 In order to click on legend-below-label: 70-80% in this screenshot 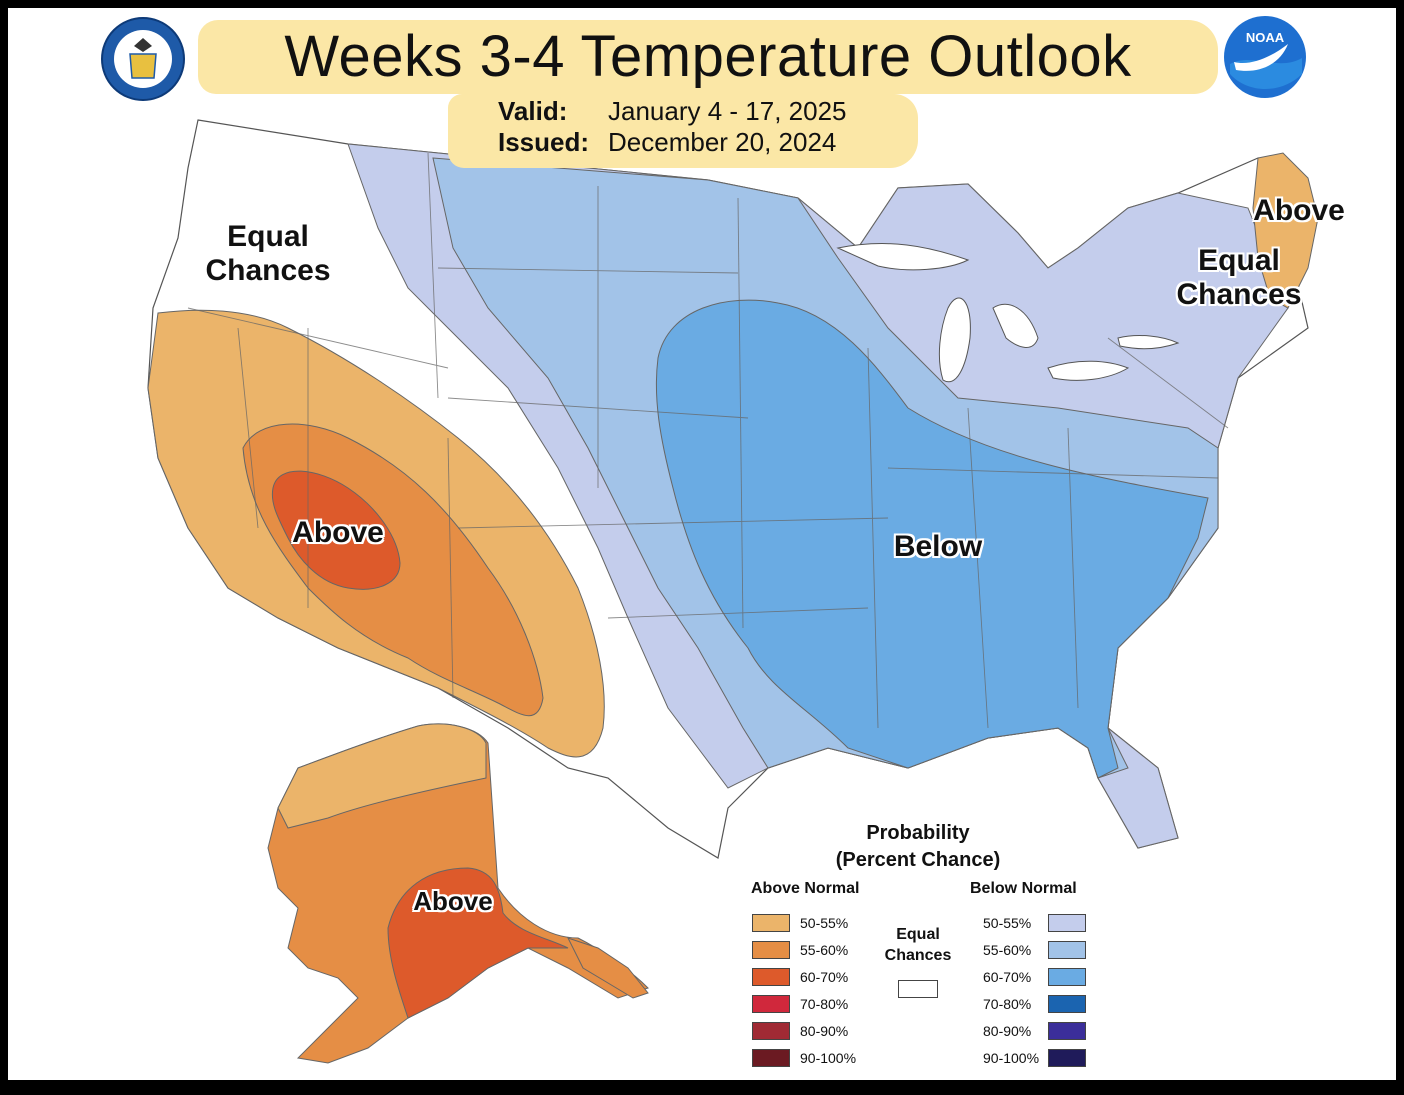, I will do `click(1007, 1004)`.